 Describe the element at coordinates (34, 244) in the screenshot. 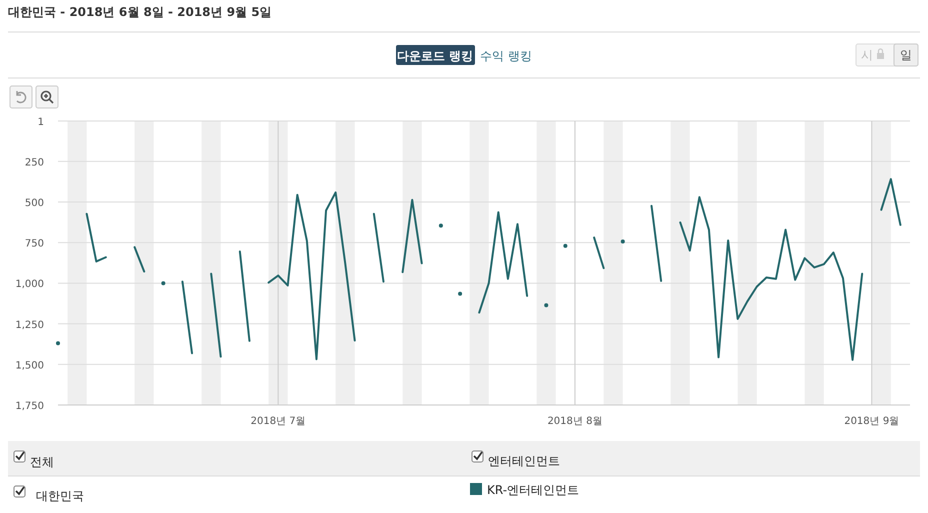

I see `y-tick-label: 750` at that location.